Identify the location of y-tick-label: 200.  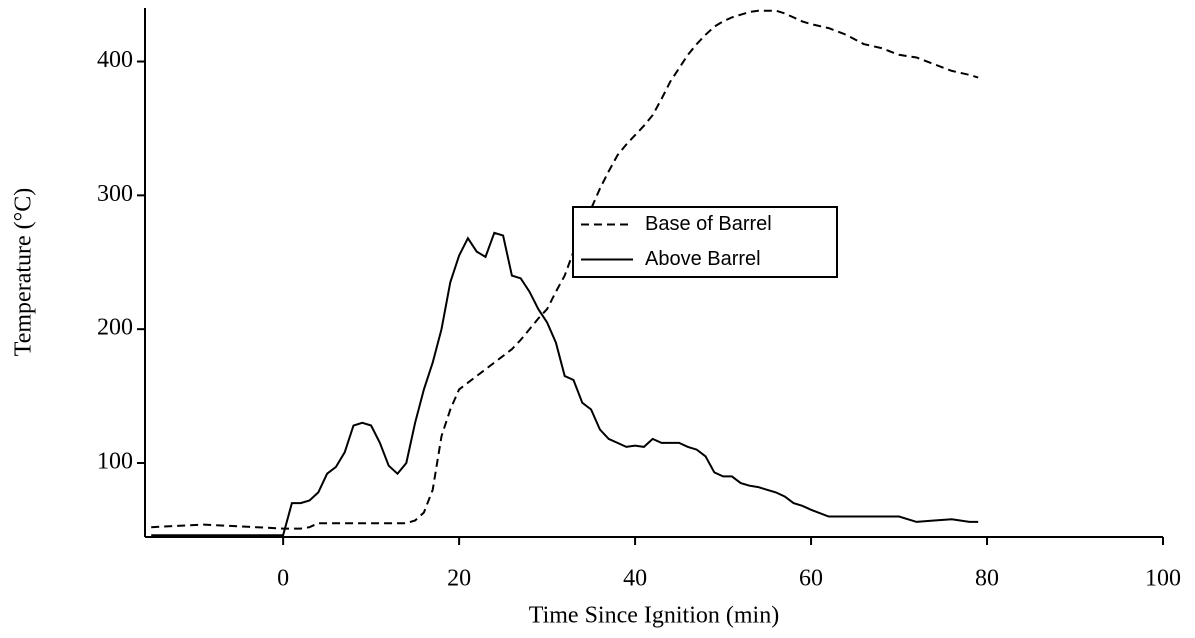
(115, 328).